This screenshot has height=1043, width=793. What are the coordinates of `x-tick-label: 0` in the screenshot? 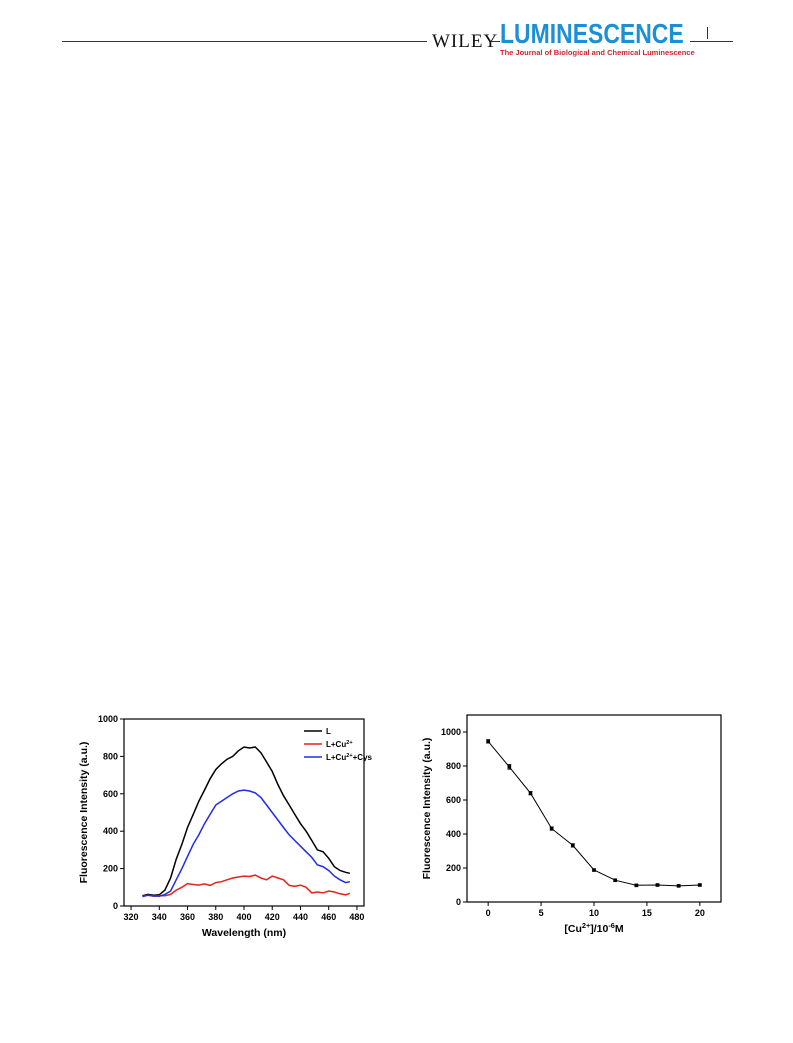 It's located at (488, 913).